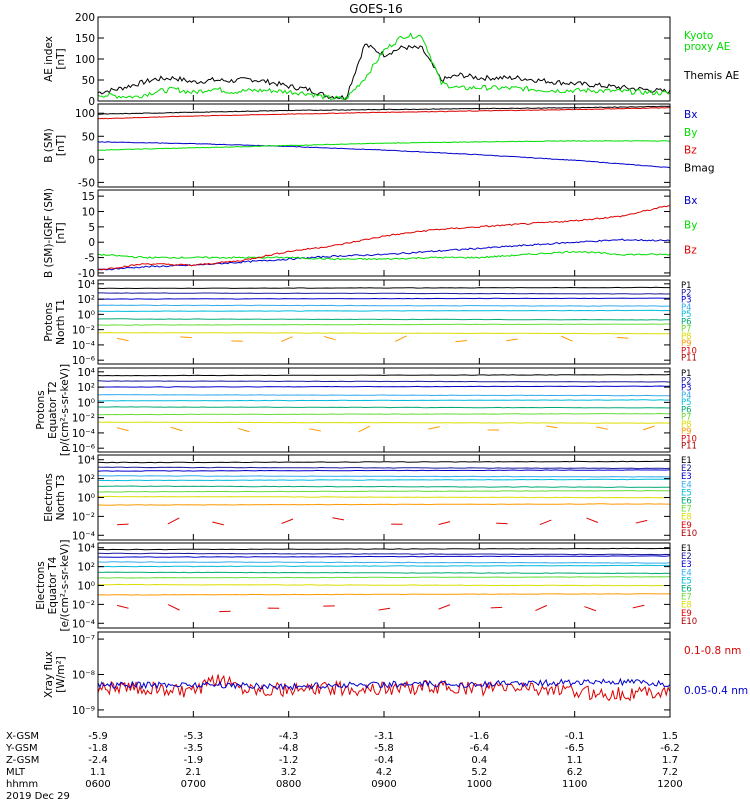 This screenshot has width=750, height=800. What do you see at coordinates (53, 410) in the screenshot?
I see `y-axis-label: Equator T2` at bounding box center [53, 410].